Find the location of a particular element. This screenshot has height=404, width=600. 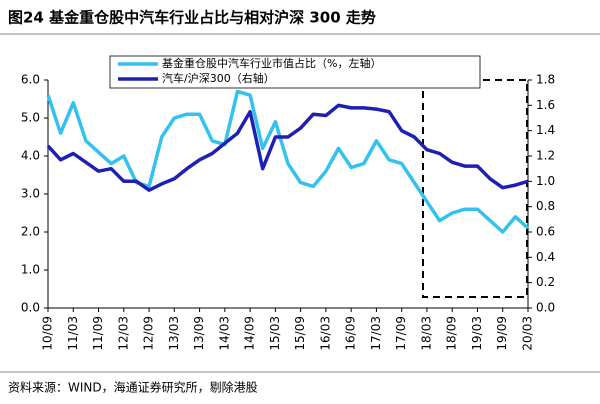

x-tick-label: 16/03 is located at coordinates (325, 333).